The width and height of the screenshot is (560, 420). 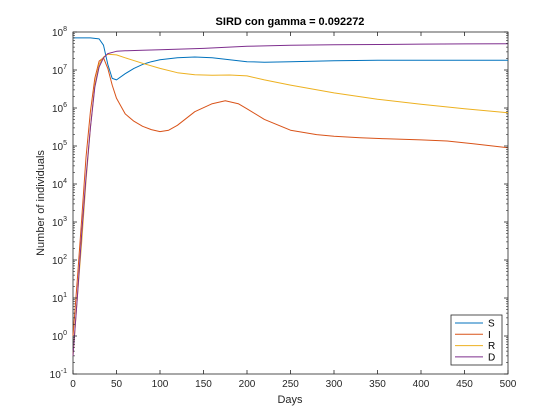 What do you see at coordinates (377, 384) in the screenshot?
I see `x-tick-label: 350` at bounding box center [377, 384].